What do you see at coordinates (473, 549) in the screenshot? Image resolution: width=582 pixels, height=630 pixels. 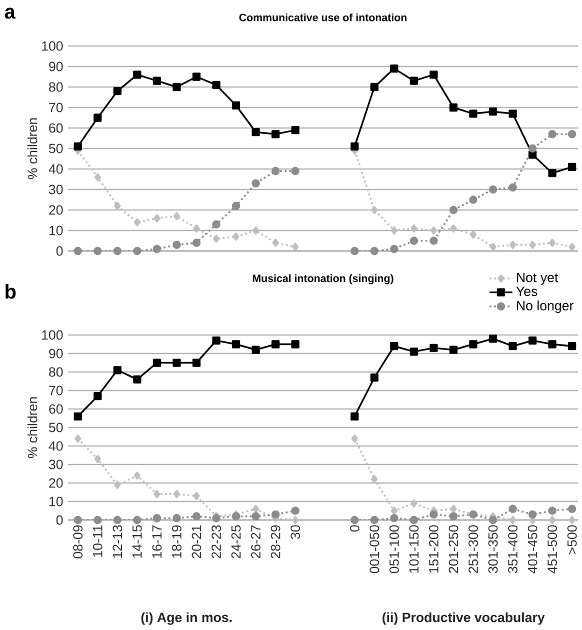 I see `x-tick-label: 251-300` at bounding box center [473, 549].